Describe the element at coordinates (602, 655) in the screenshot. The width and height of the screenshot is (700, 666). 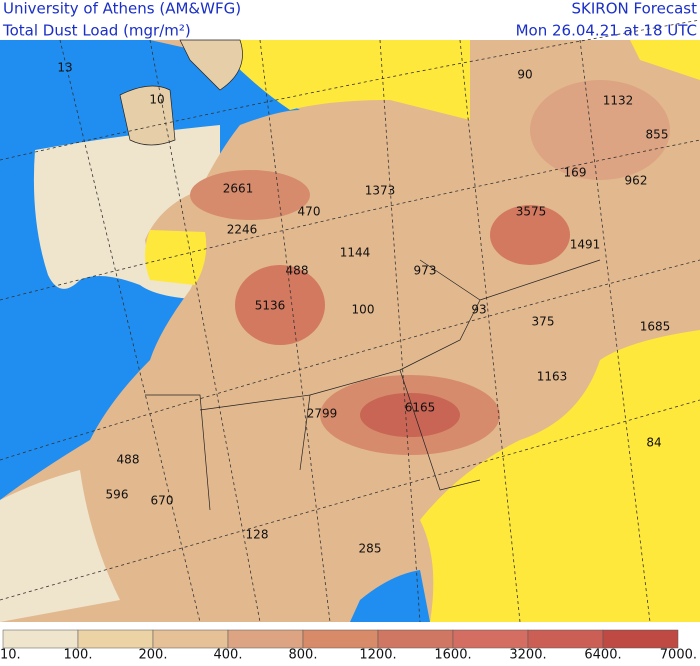
I see `colorbar-label: 6400.` at that location.